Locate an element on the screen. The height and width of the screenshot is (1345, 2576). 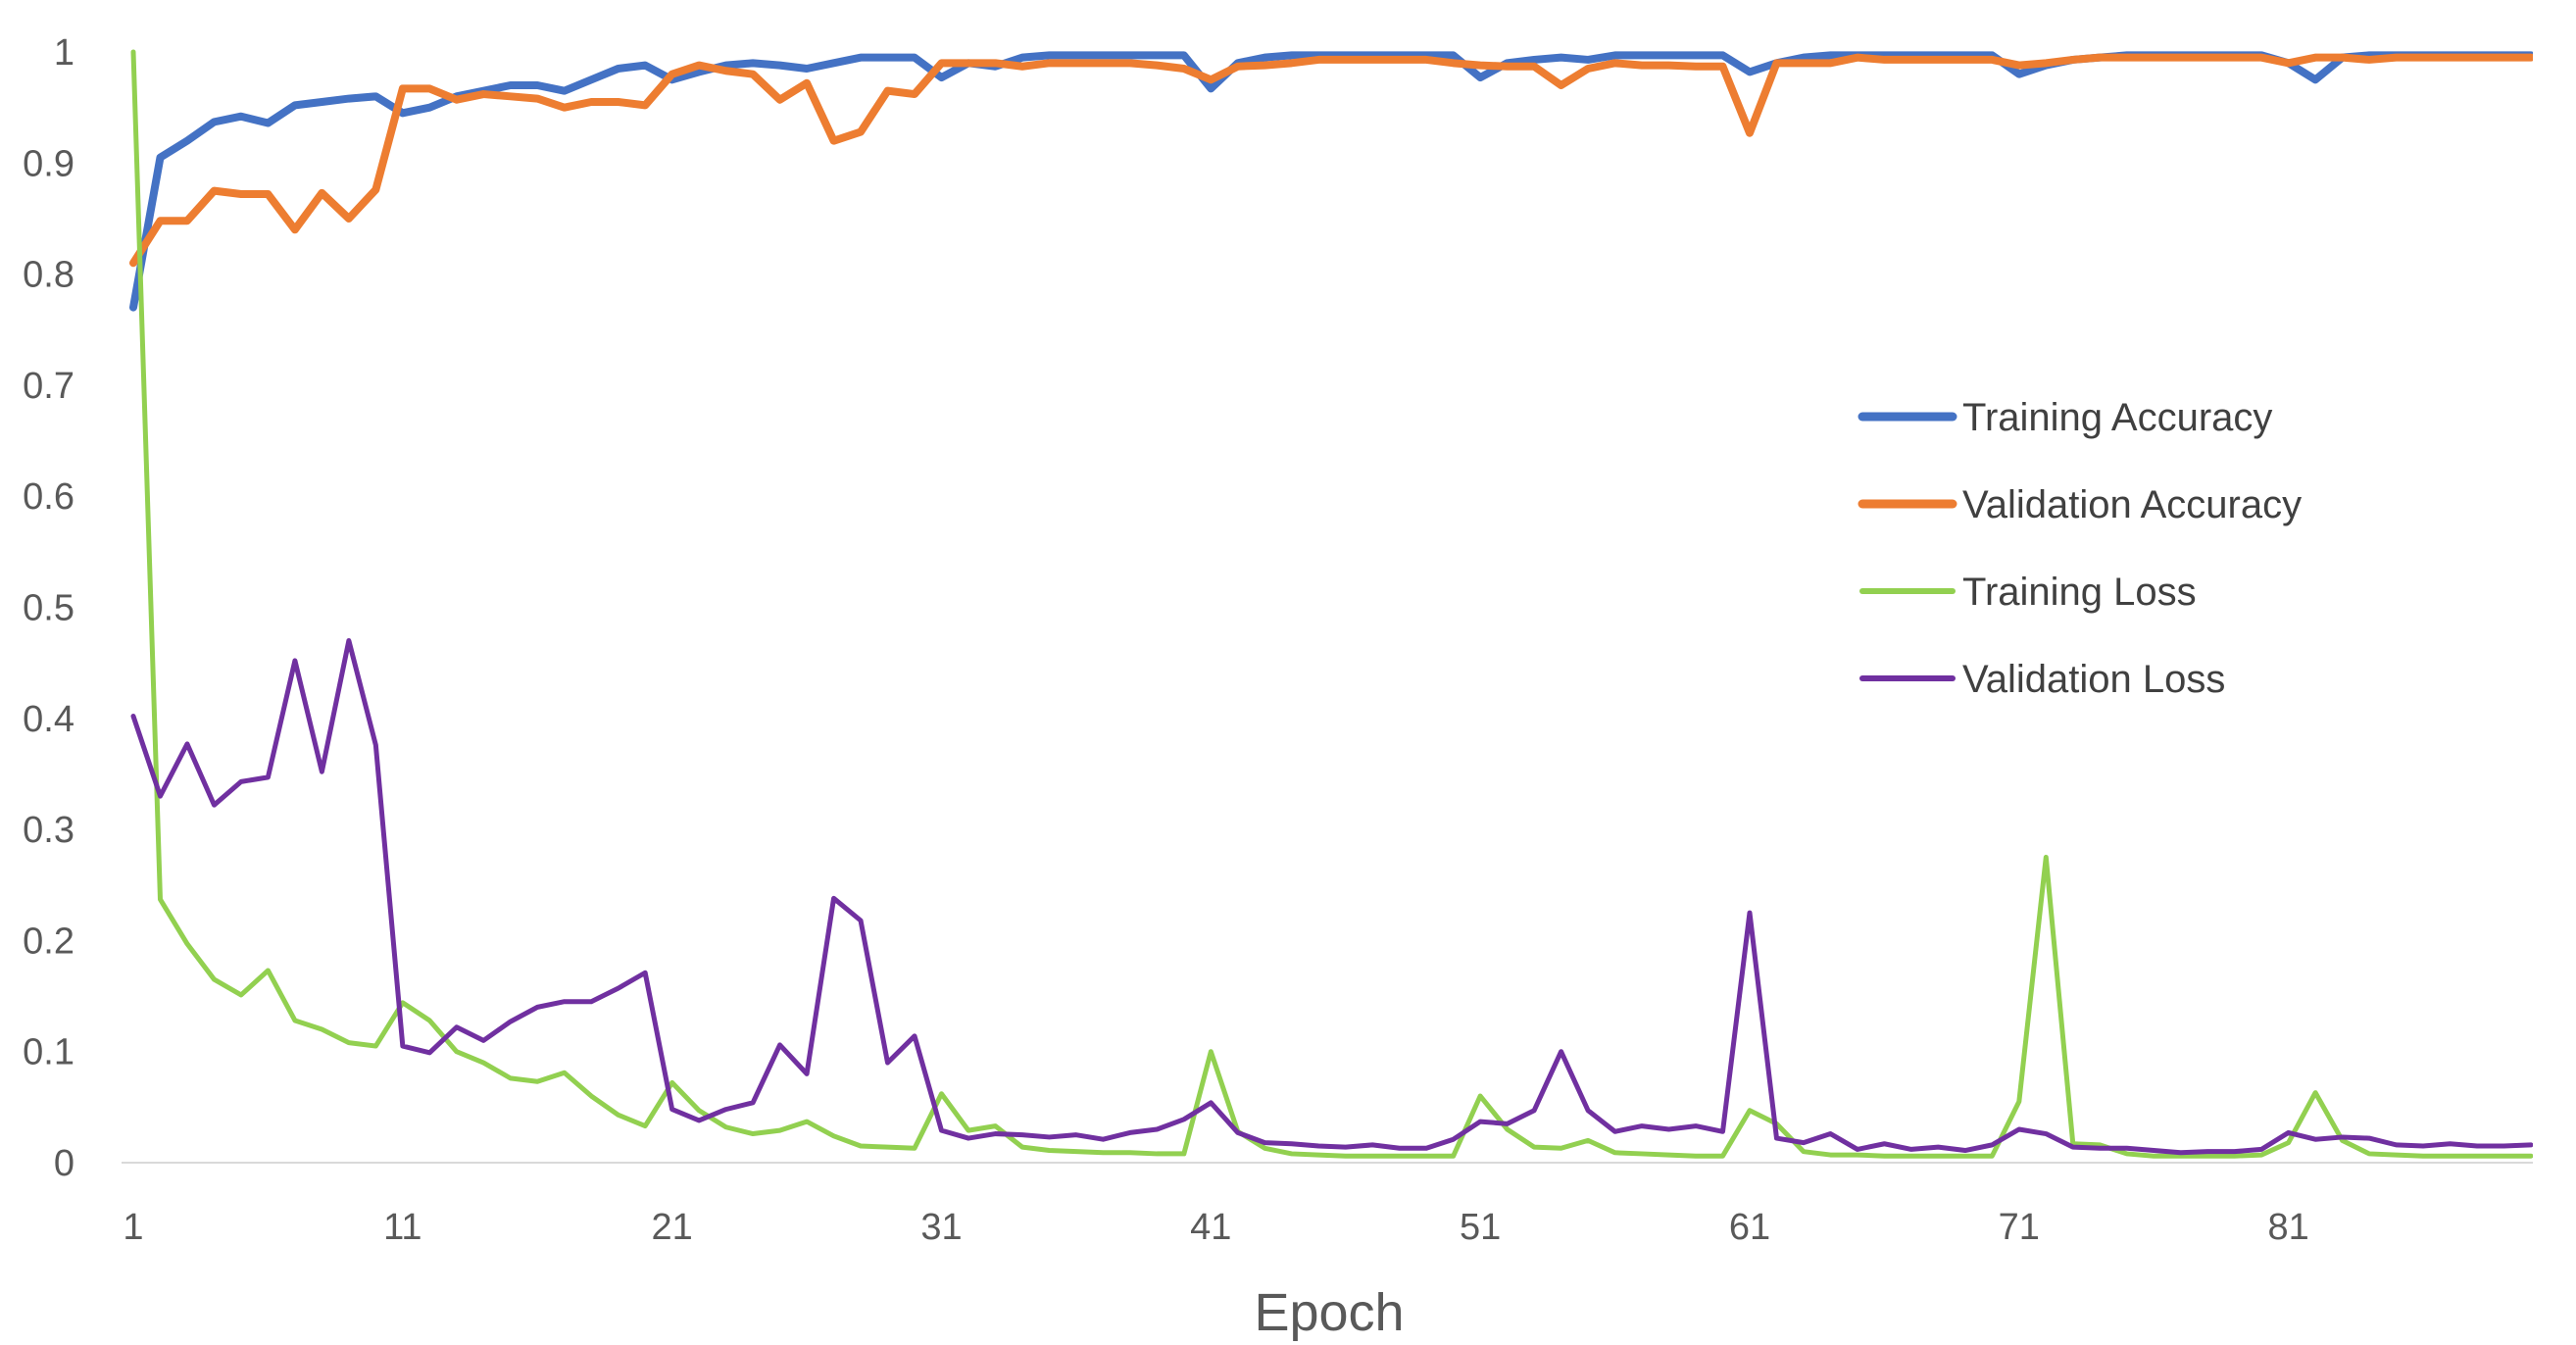
y-axis-tick-labels: 0 0.1 0.2 0.3 0.4 0.5 0.6 0.7 0.8 0.9 1 is located at coordinates (48, 608).